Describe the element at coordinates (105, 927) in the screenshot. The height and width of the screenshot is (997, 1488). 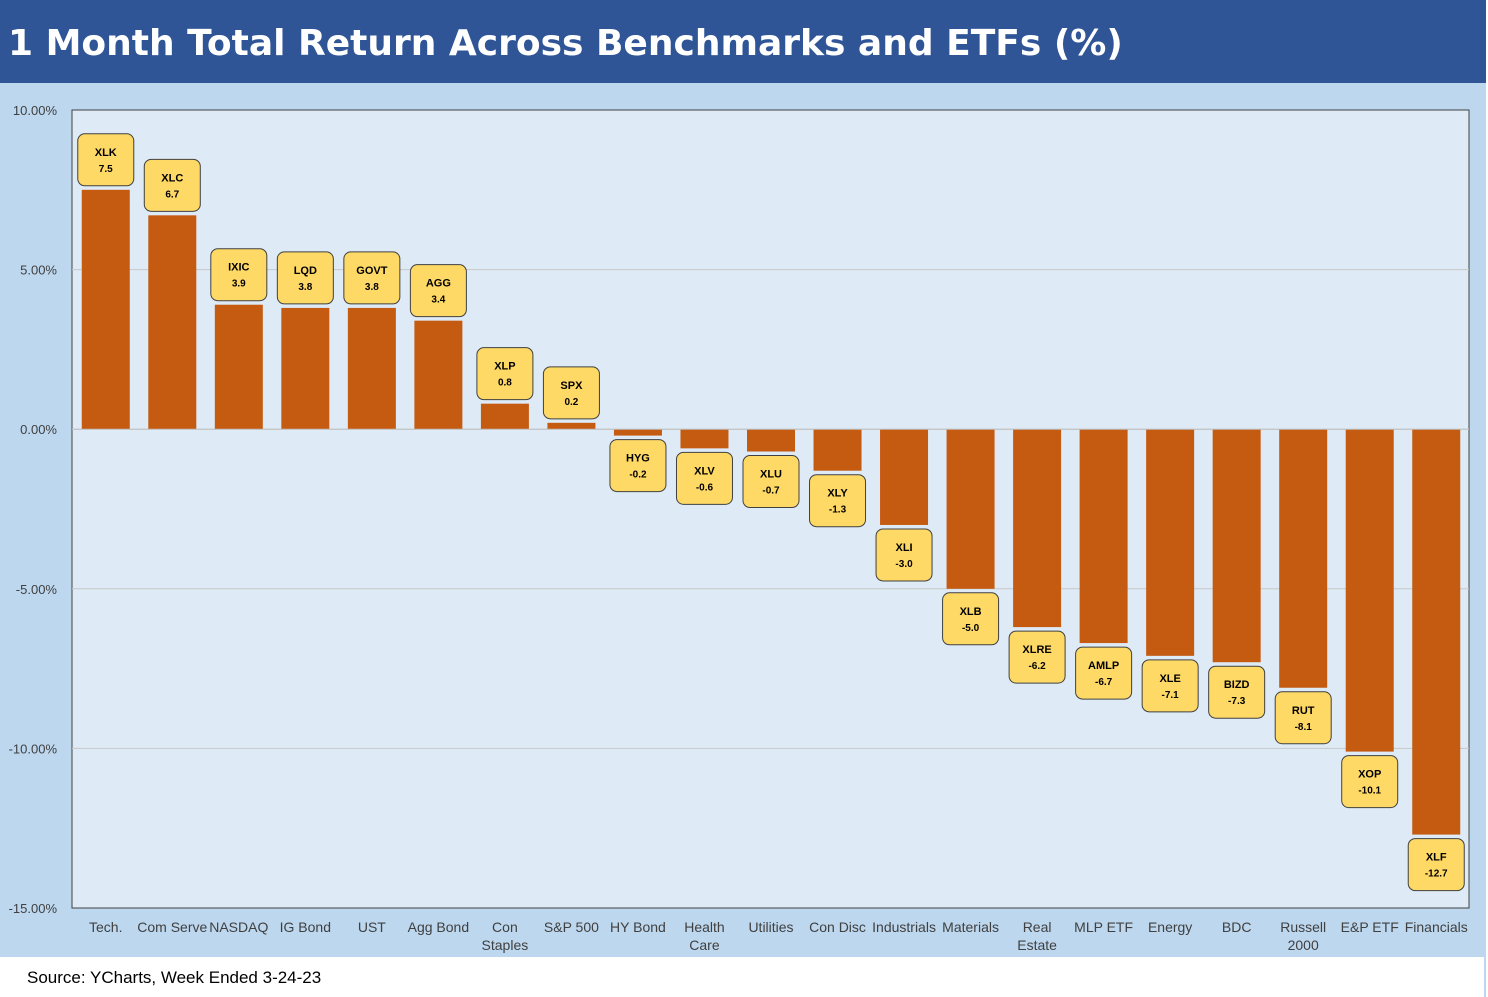
I see `x-tick-label: Tech.` at that location.